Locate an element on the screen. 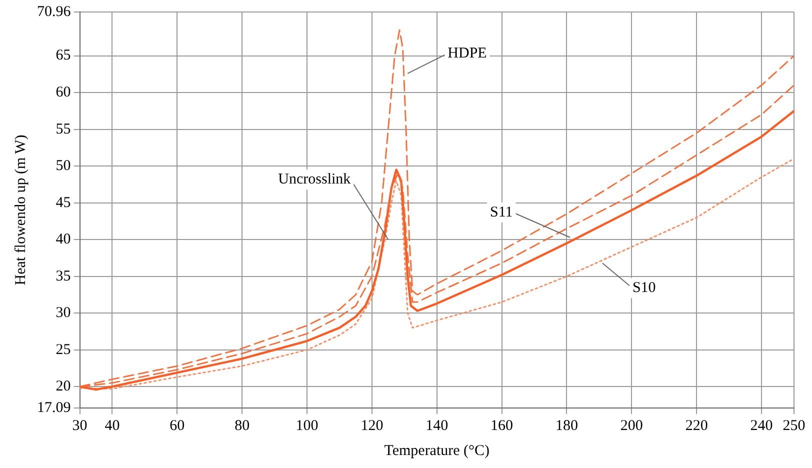 This screenshot has width=812, height=468. x-tick-label: 40 is located at coordinates (112, 426).